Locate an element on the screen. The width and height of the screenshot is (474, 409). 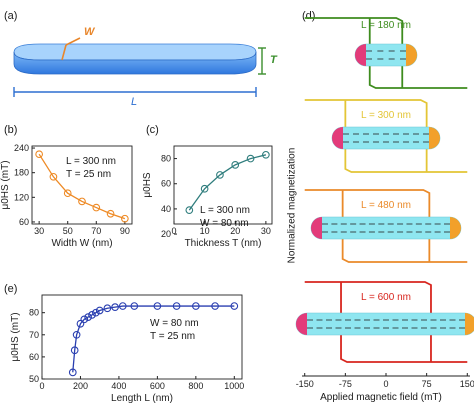
chart-d-ylabel: Normalized magnetization is located at coordinates (292, 205).